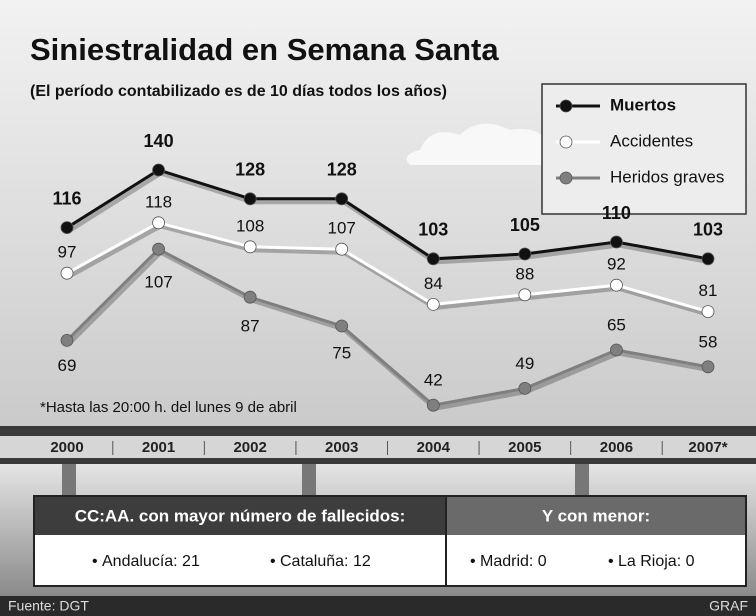 The height and width of the screenshot is (616, 756). What do you see at coordinates (525, 225) in the screenshot?
I see `data-label: 105` at bounding box center [525, 225].